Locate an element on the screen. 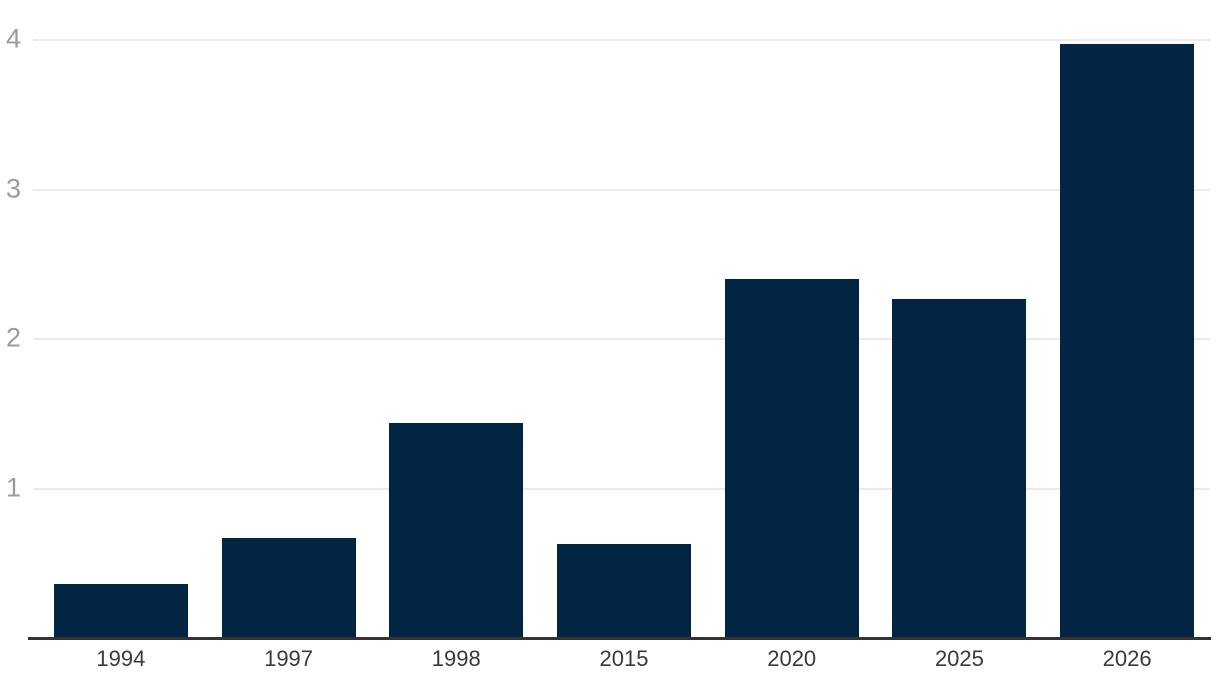 This screenshot has height=690, width=1220. bar-2026 is located at coordinates (1127, 341).